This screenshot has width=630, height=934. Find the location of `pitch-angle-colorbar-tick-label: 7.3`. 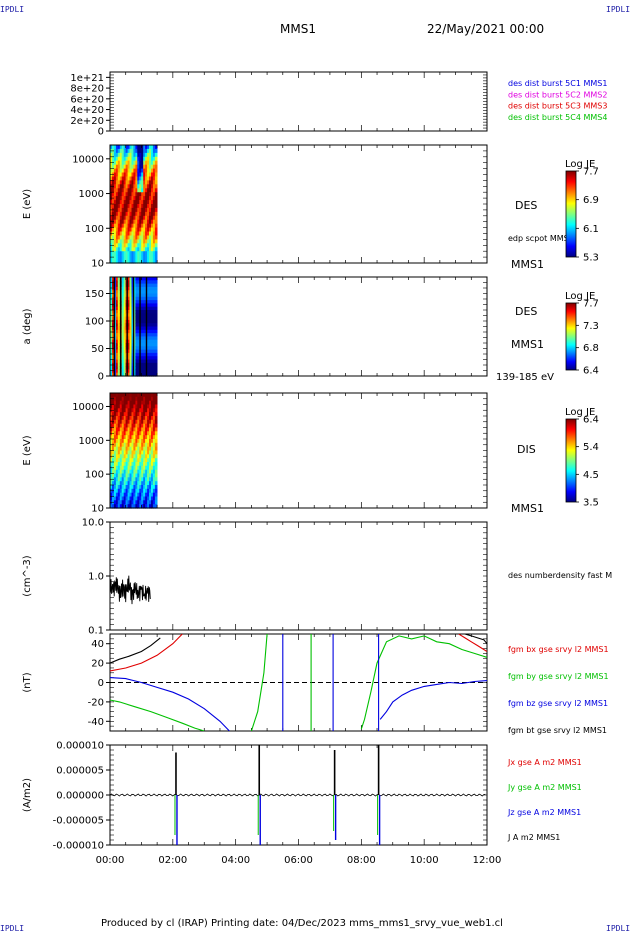

pitch-angle-colorbar-tick-label: 7.3 is located at coordinates (591, 326).